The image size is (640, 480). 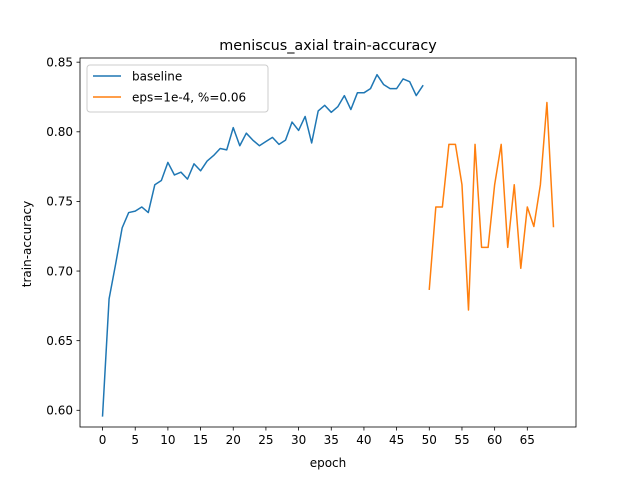 What do you see at coordinates (59, 132) in the screenshot?
I see `y-tick-label: 0.80` at bounding box center [59, 132].